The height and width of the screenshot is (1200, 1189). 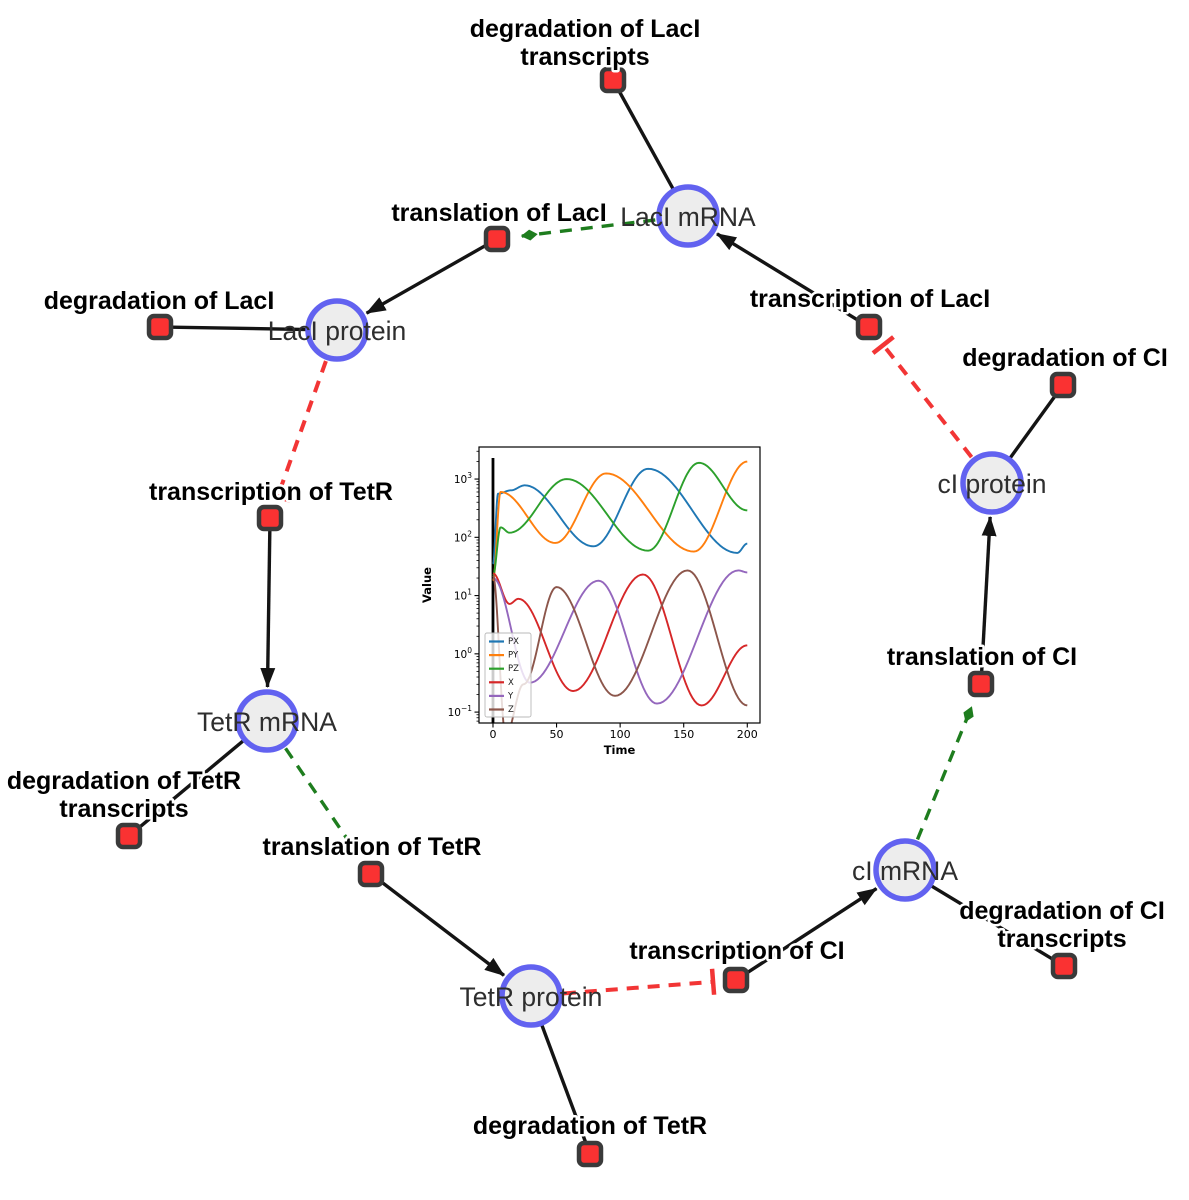 I want to click on reaction-node-txn_ci, so click(x=736, y=980).